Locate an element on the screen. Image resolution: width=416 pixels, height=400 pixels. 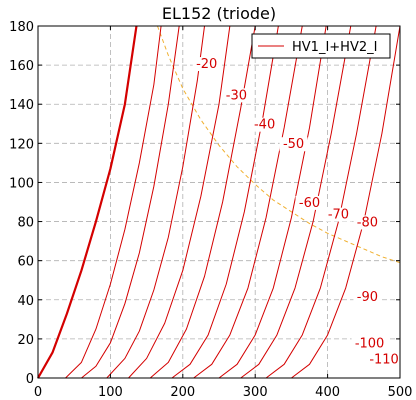
bias-label: -20 is located at coordinates (206, 64).